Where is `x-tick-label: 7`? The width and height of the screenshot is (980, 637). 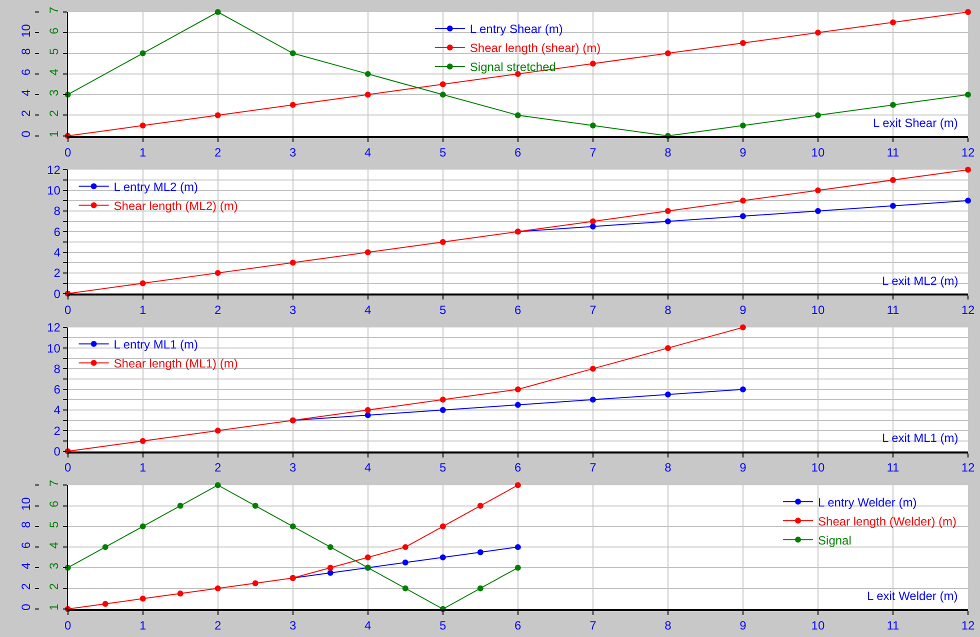
x-tick-label: 7 is located at coordinates (593, 152).